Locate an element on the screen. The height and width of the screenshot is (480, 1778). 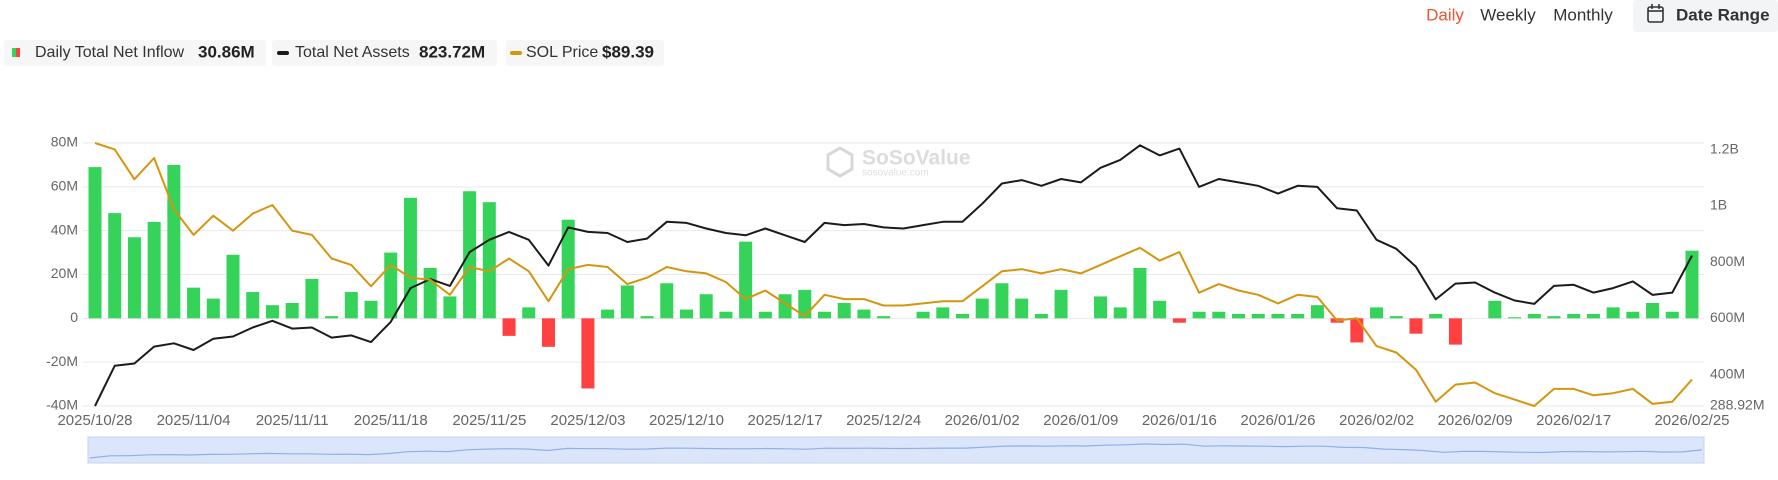
y-tick-label: 0 is located at coordinates (74, 317).